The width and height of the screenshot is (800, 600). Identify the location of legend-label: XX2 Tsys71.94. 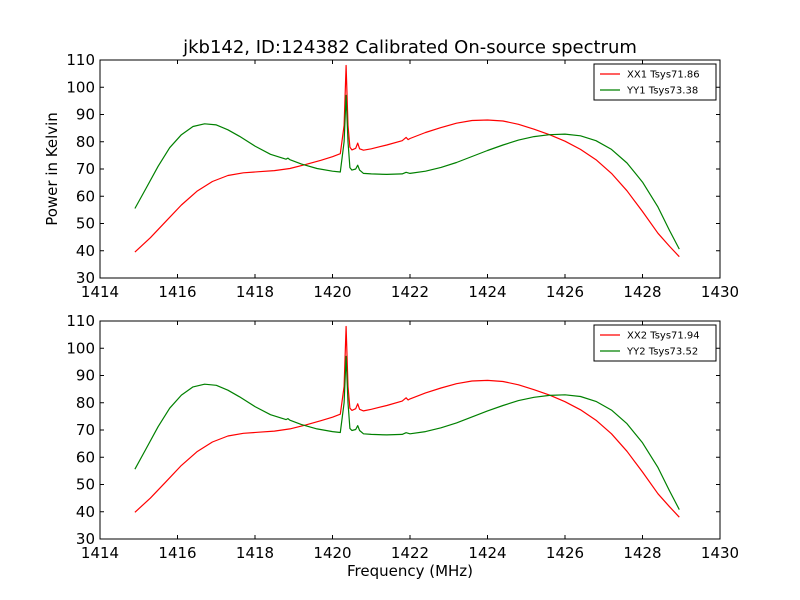
(663, 336).